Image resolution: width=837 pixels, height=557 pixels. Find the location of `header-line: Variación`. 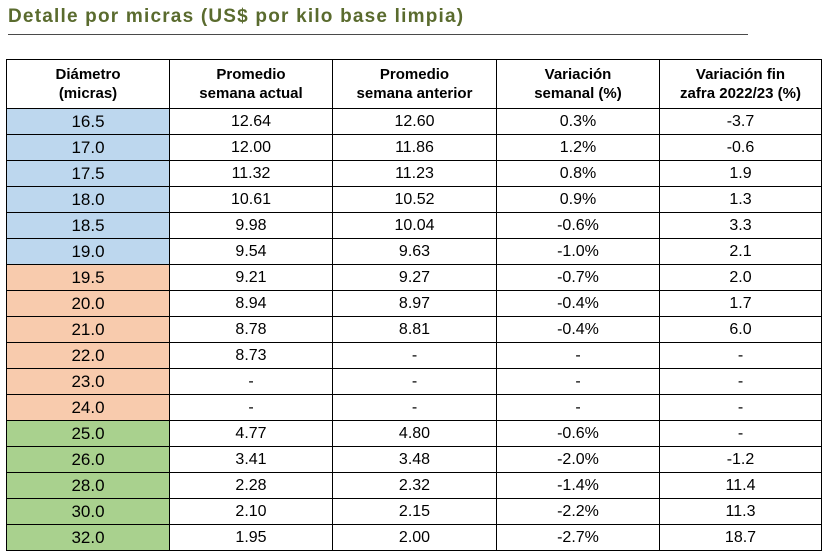

header-line: Variación is located at coordinates (578, 74).